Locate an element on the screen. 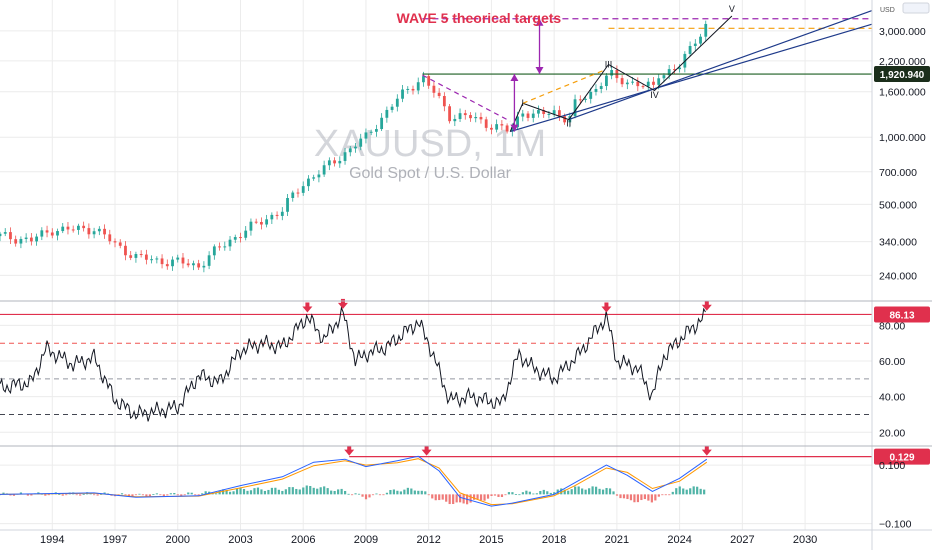  x-tick-label: 2000 is located at coordinates (178, 540).